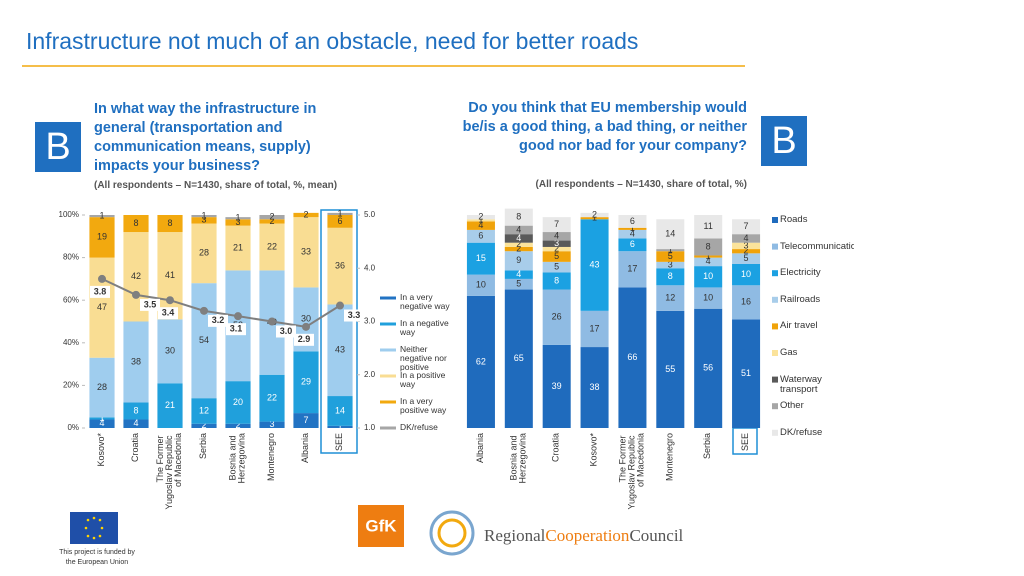  I want to click on rcc-part: Cooperation, so click(587, 535).